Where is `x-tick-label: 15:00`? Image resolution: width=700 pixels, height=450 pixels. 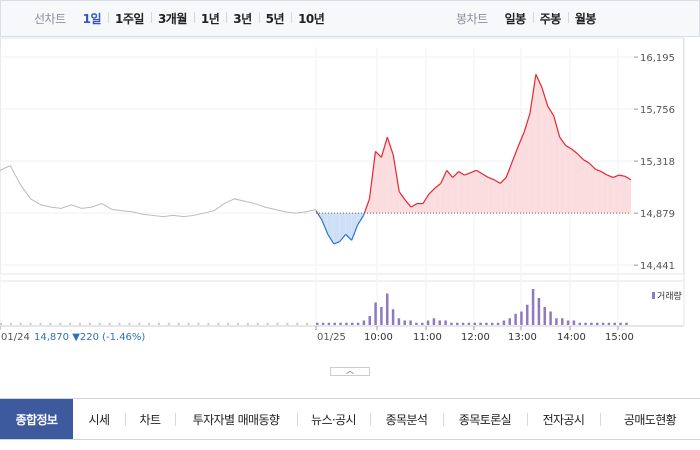
x-tick-label: 15:00 is located at coordinates (619, 337).